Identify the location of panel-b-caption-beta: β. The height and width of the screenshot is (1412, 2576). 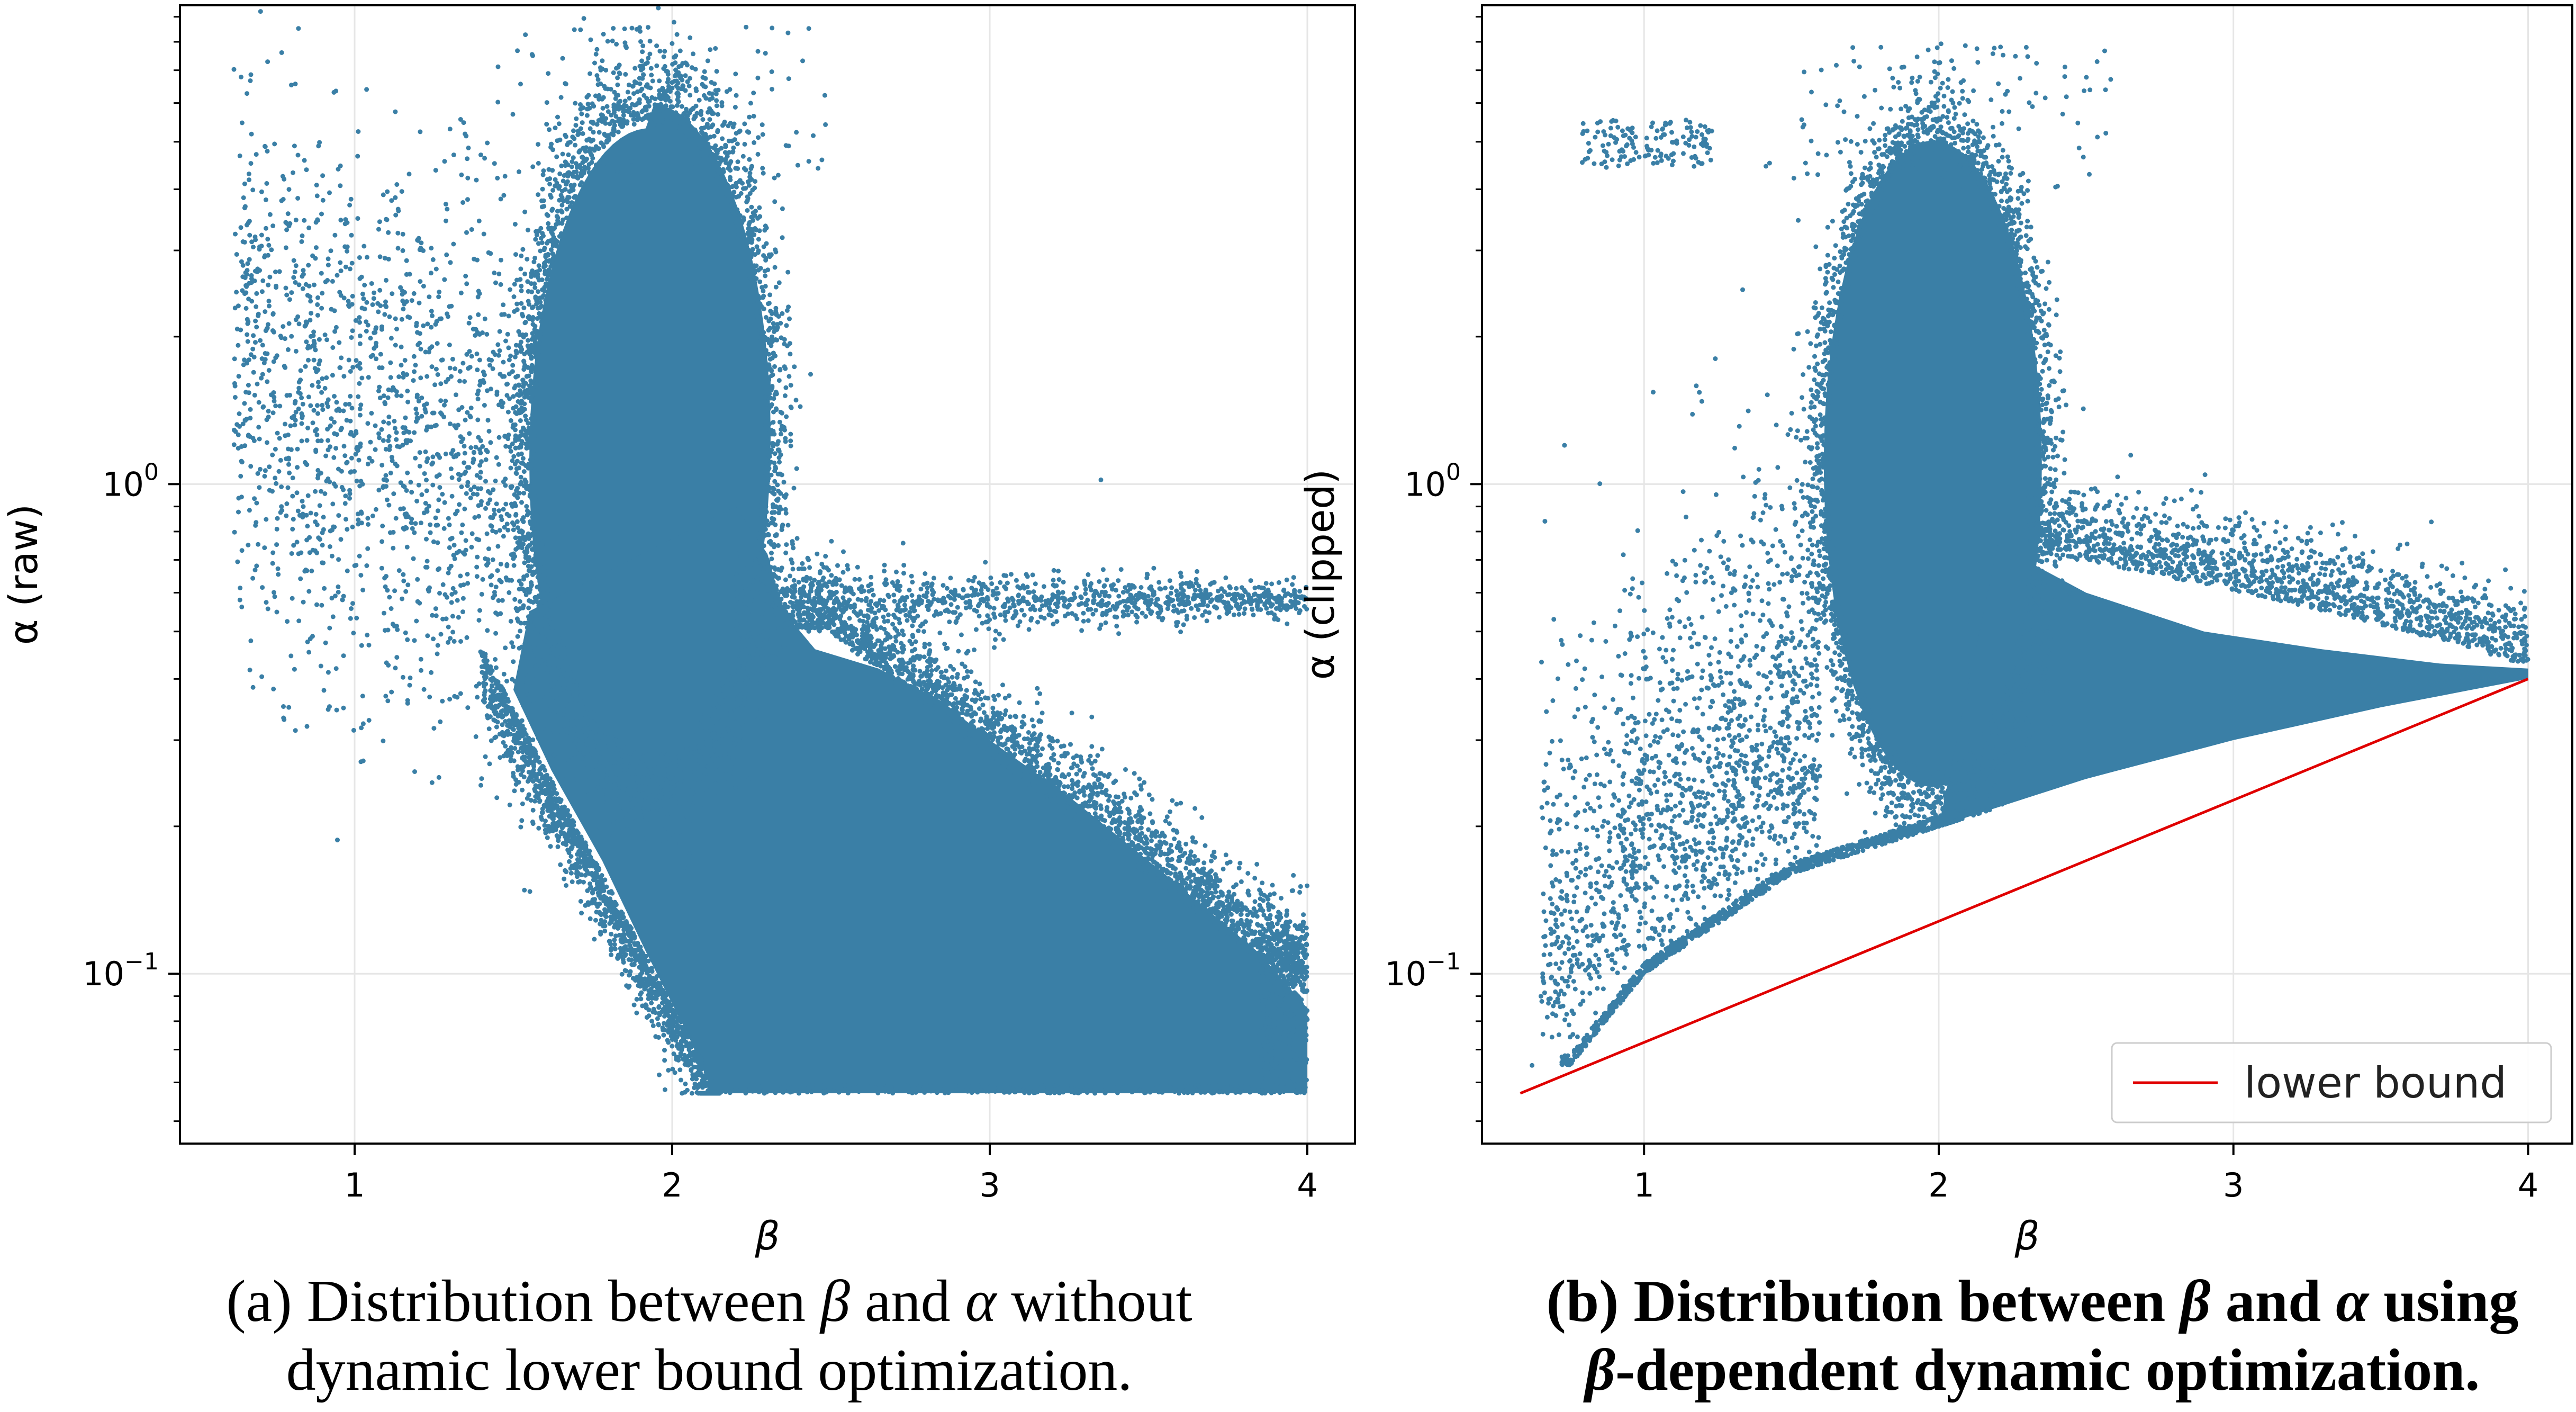
(2194, 1301).